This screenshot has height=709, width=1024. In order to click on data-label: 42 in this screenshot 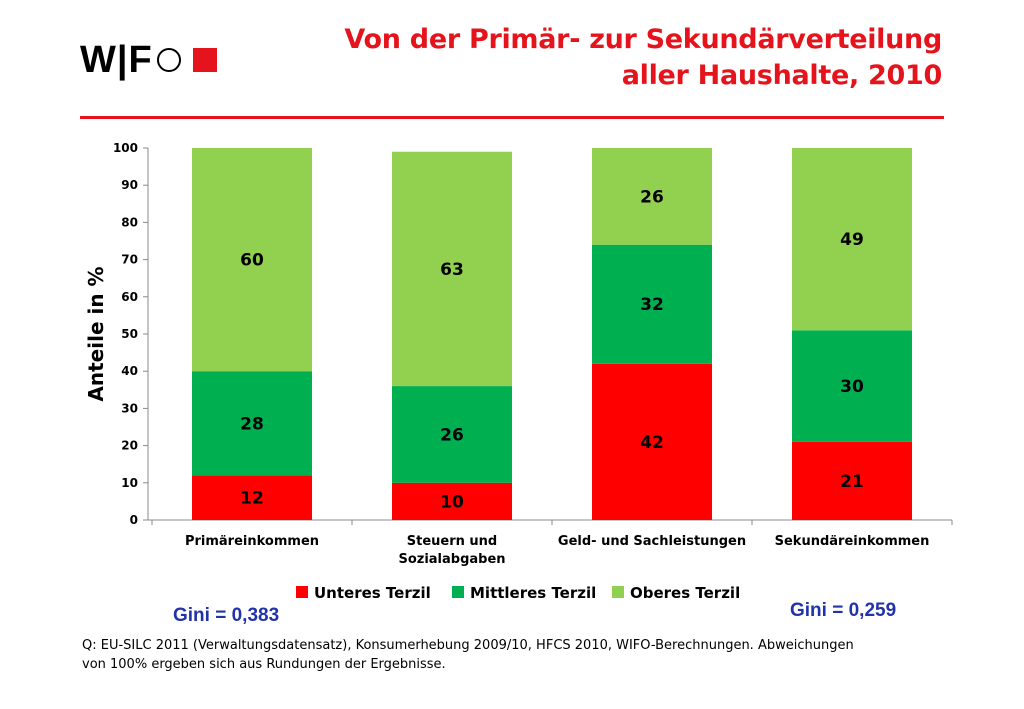, I will do `click(652, 443)`.